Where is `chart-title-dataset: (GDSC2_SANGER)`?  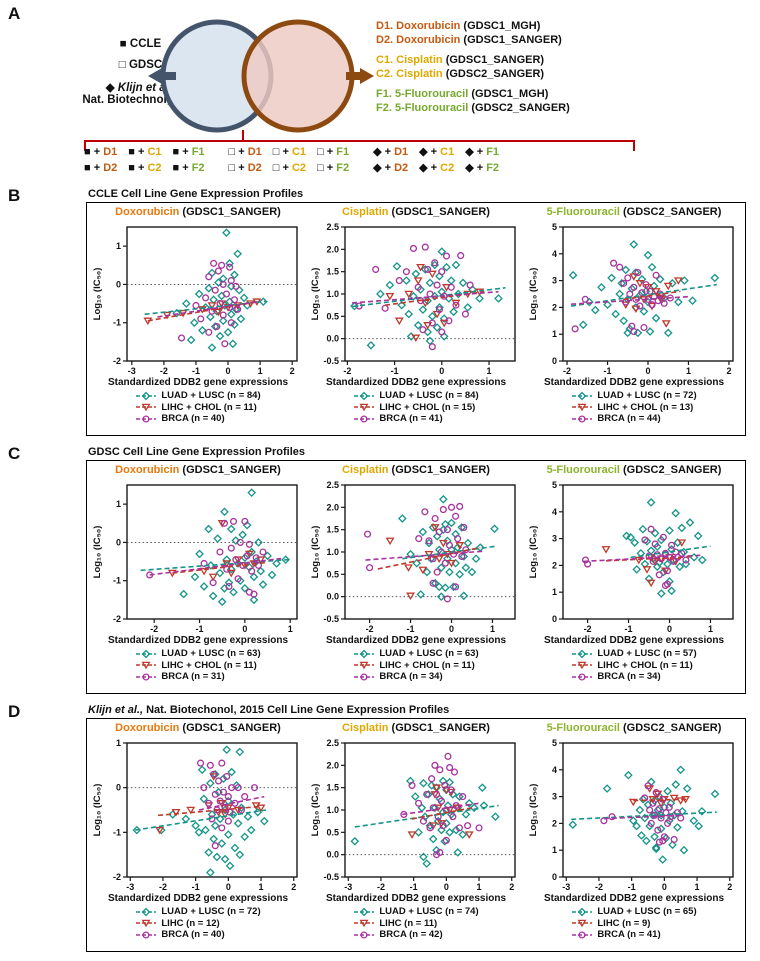
chart-title-dataset: (GDSC2_SANGER) is located at coordinates (670, 470).